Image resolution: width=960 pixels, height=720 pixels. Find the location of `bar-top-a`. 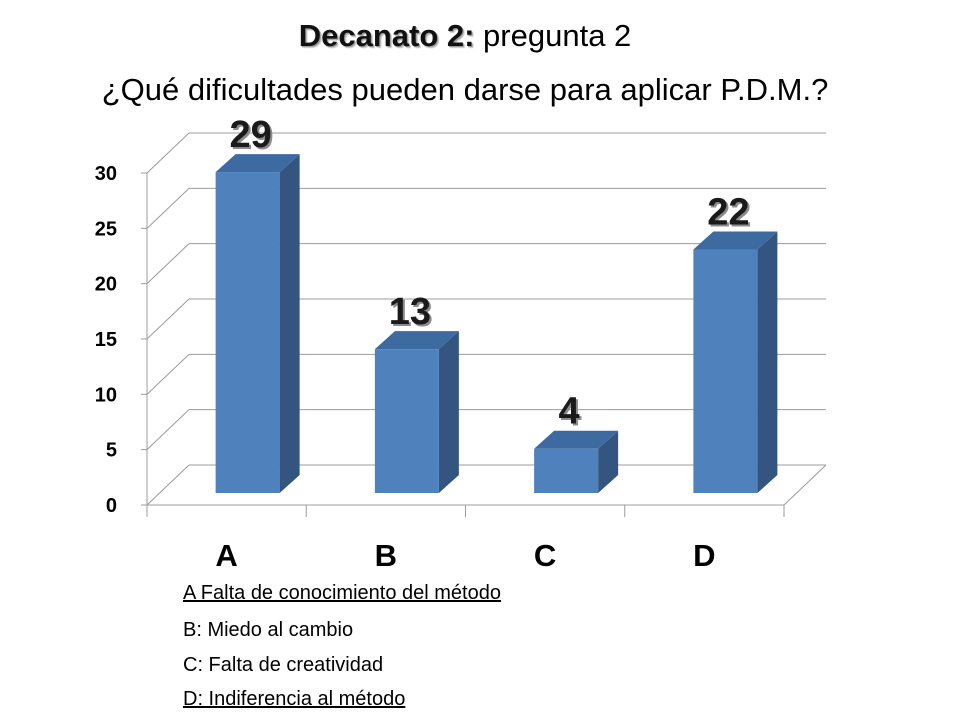

bar-top-a is located at coordinates (257, 163).